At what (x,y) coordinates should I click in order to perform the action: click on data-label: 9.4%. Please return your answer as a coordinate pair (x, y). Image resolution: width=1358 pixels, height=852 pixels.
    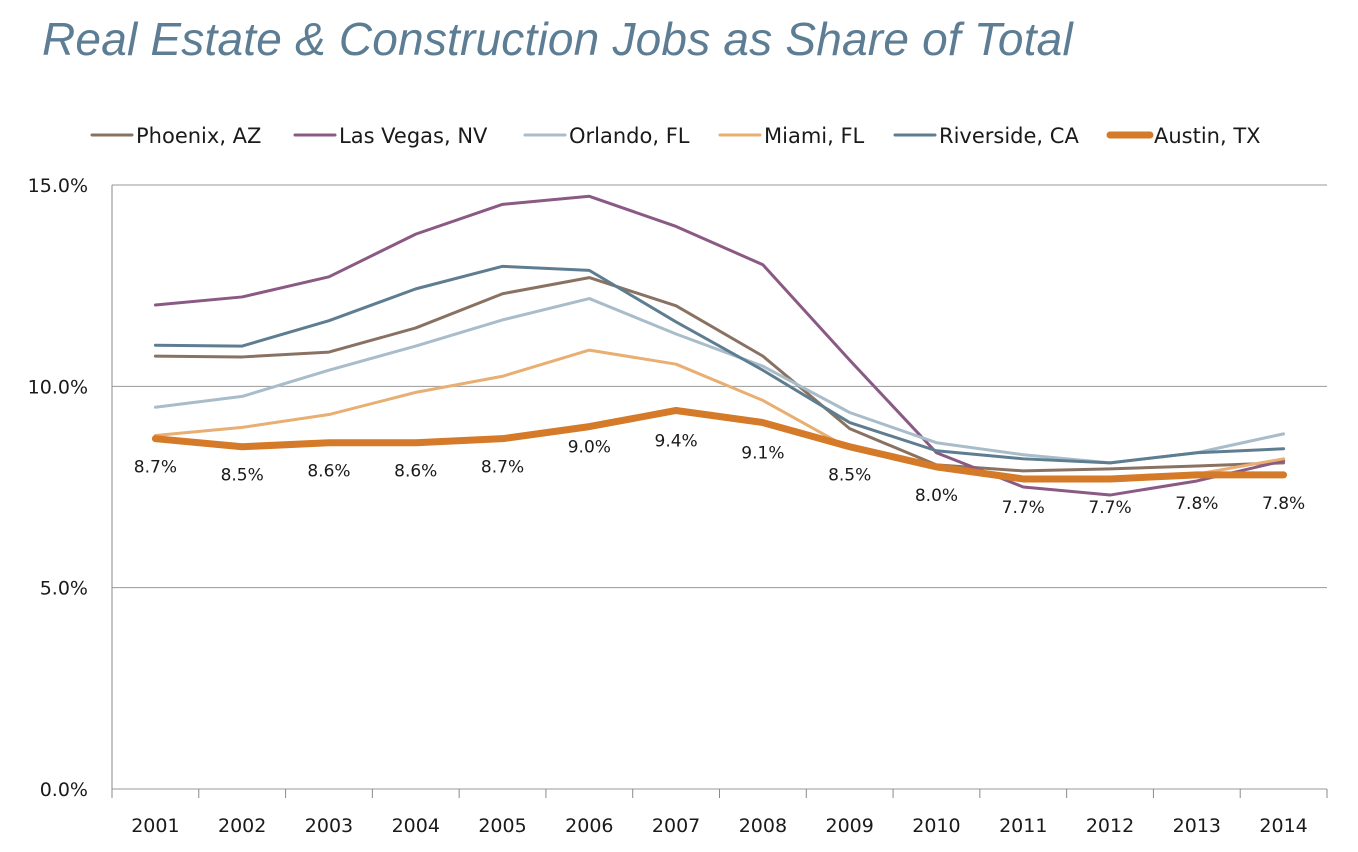
    Looking at the image, I should click on (676, 441).